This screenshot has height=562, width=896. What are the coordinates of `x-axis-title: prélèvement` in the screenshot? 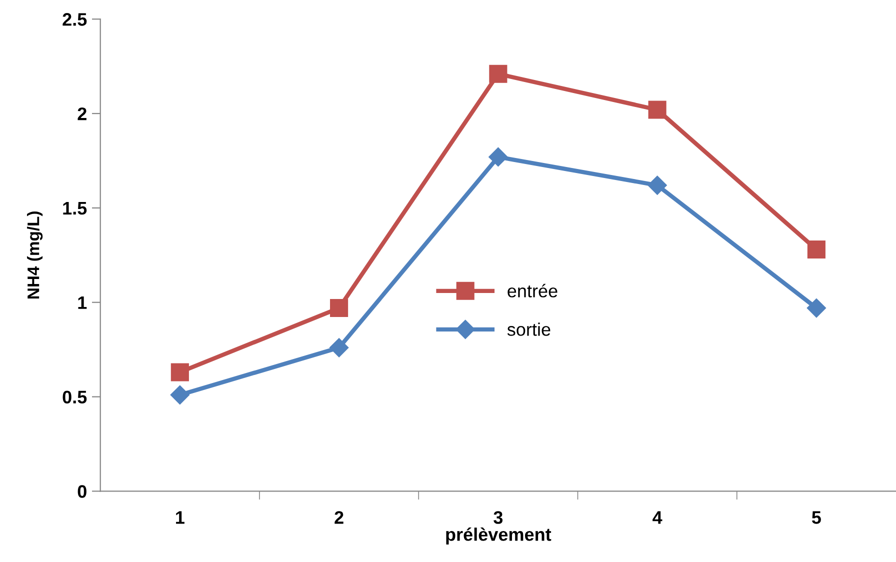 It's located at (499, 535).